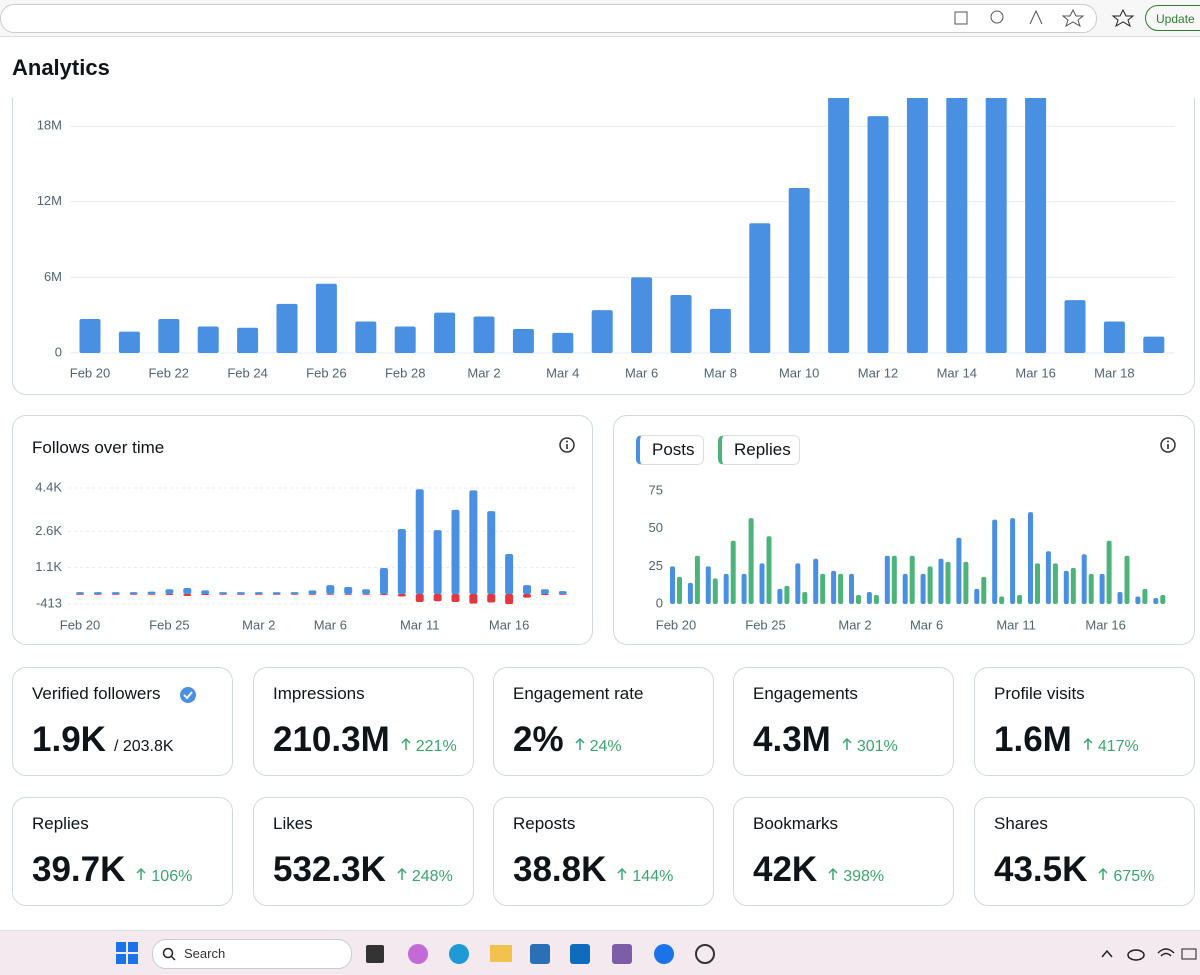 The width and height of the screenshot is (1200, 975). What do you see at coordinates (548, 18) in the screenshot?
I see `address-field` at bounding box center [548, 18].